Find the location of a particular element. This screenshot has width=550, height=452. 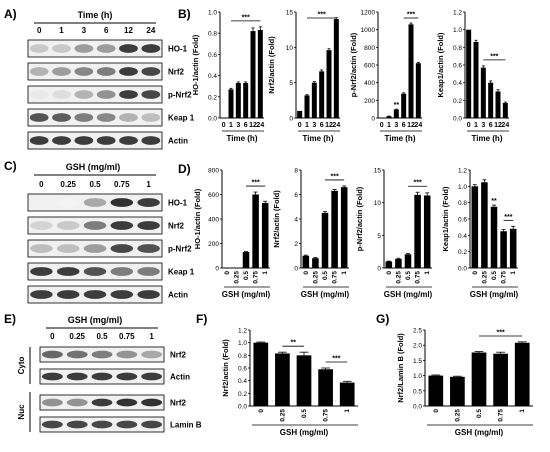

panel-letter-a: A) is located at coordinates (10, 14).